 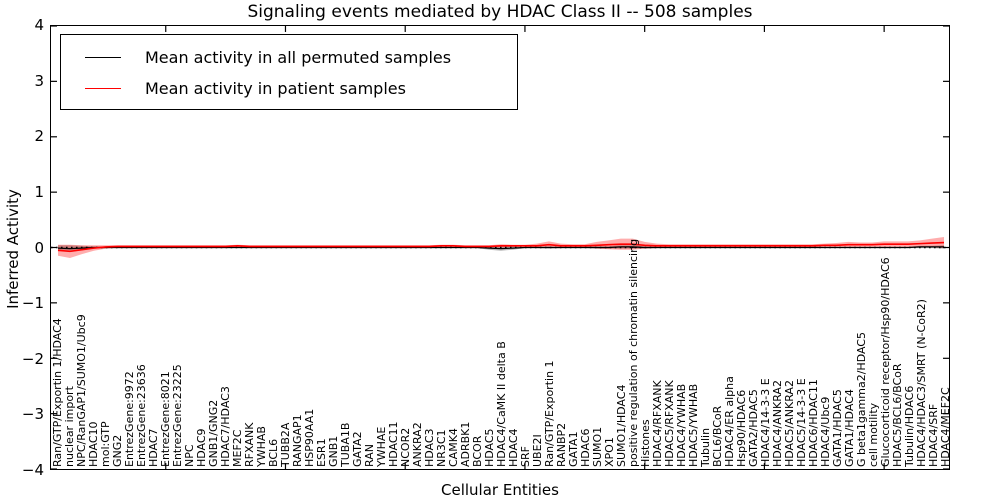 What do you see at coordinates (213, 433) in the screenshot?
I see `entity-label: GNB1/GNG2` at bounding box center [213, 433].